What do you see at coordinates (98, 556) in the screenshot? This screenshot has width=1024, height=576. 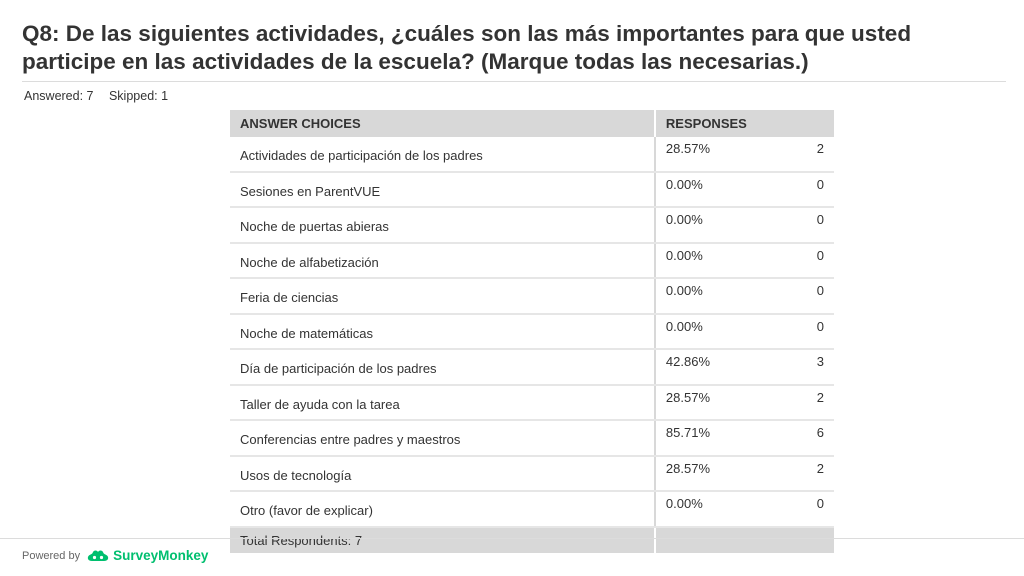 I see `surveymonkey-logo-icon` at bounding box center [98, 556].